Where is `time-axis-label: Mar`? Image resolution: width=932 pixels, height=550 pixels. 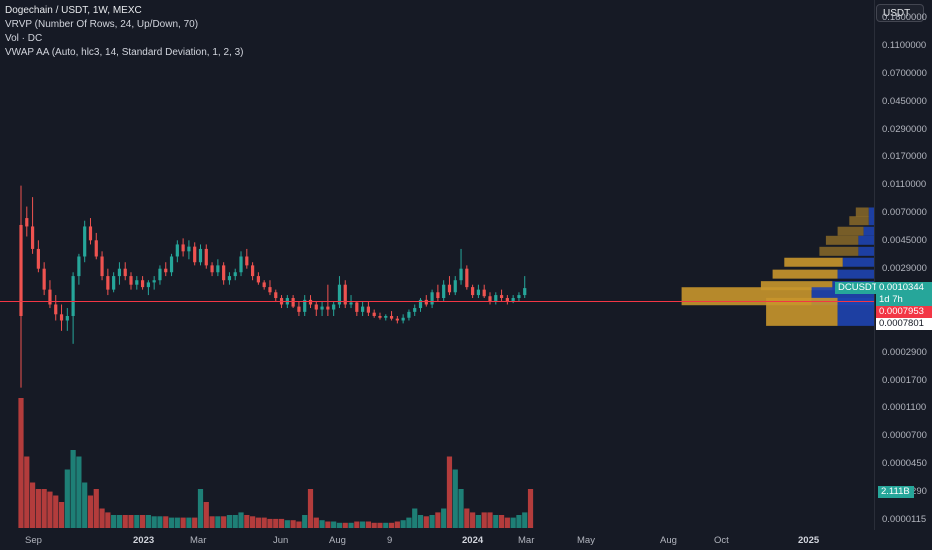 time-axis-label: Mar is located at coordinates (198, 540).